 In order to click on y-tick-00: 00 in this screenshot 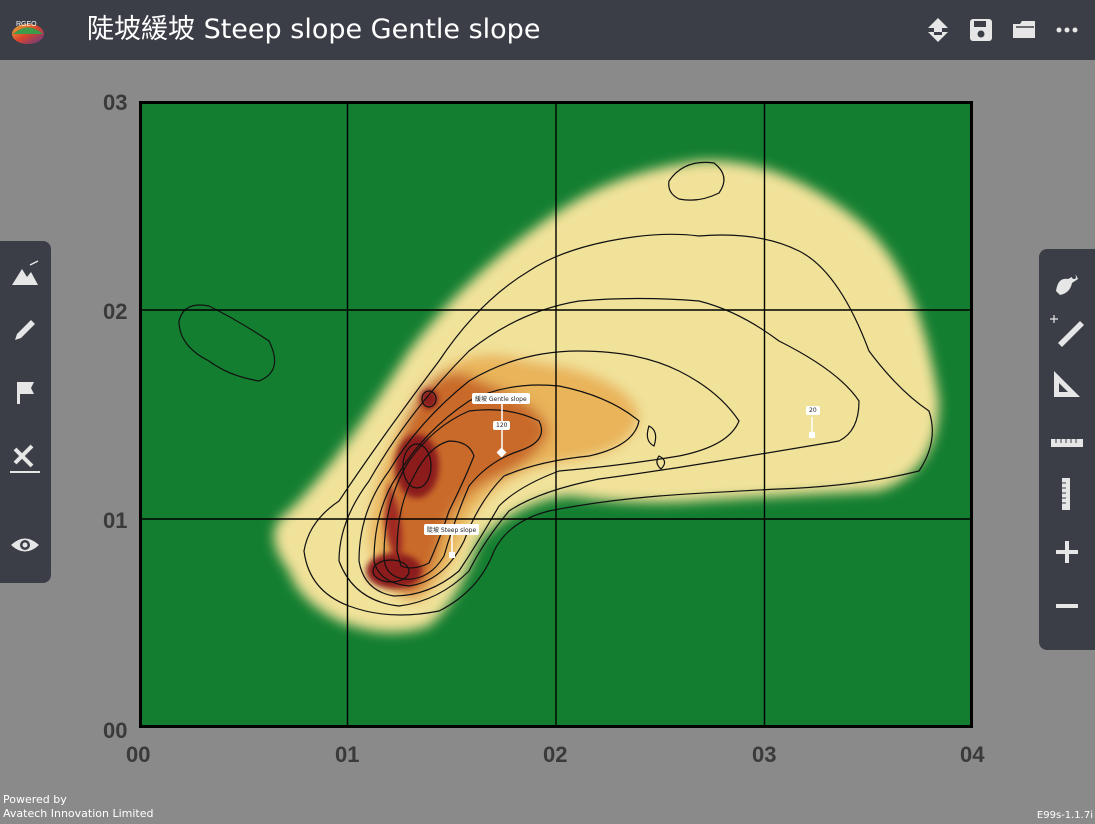, I will do `click(115, 730)`.